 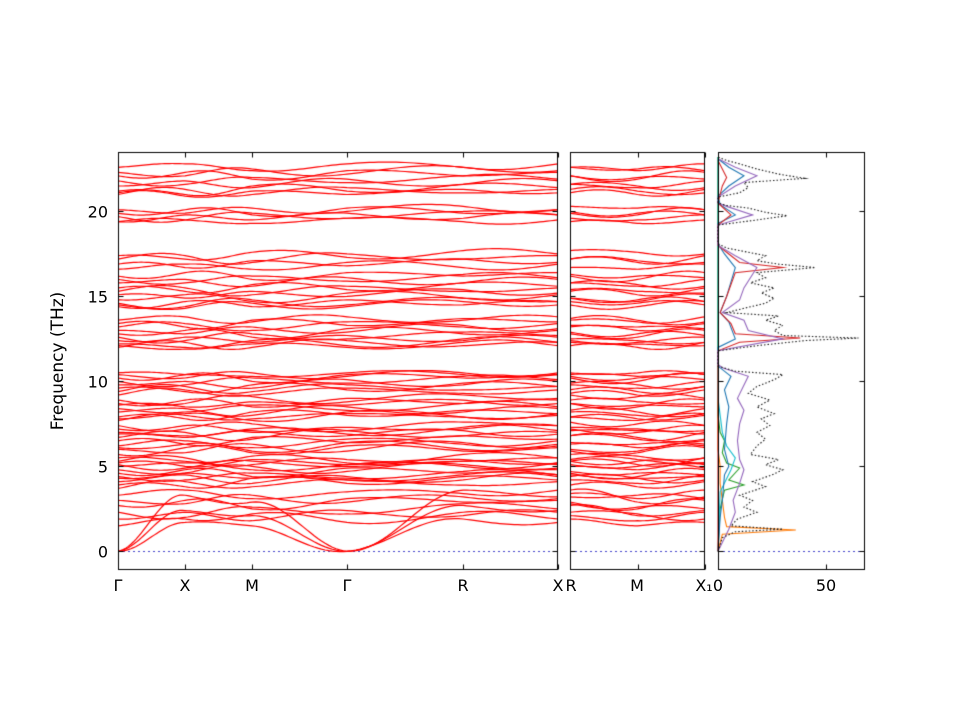 What do you see at coordinates (58, 361) in the screenshot?
I see `y-axis-label: Frequency (THz)` at bounding box center [58, 361].